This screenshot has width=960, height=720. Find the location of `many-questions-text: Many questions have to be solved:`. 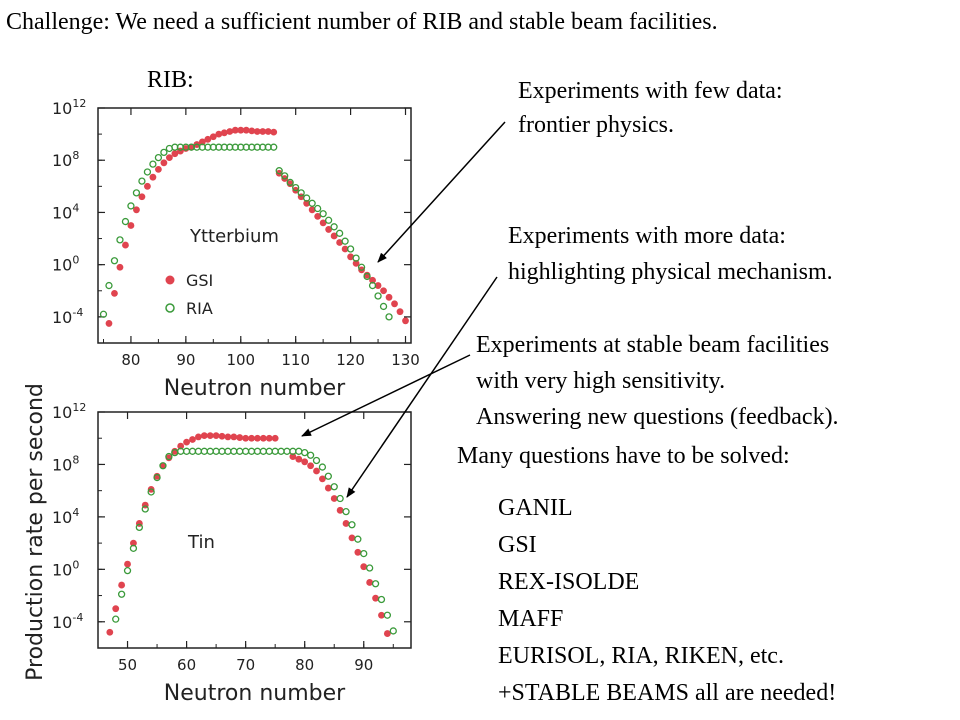

many-questions-text: Many questions have to be solved: is located at coordinates (623, 456).